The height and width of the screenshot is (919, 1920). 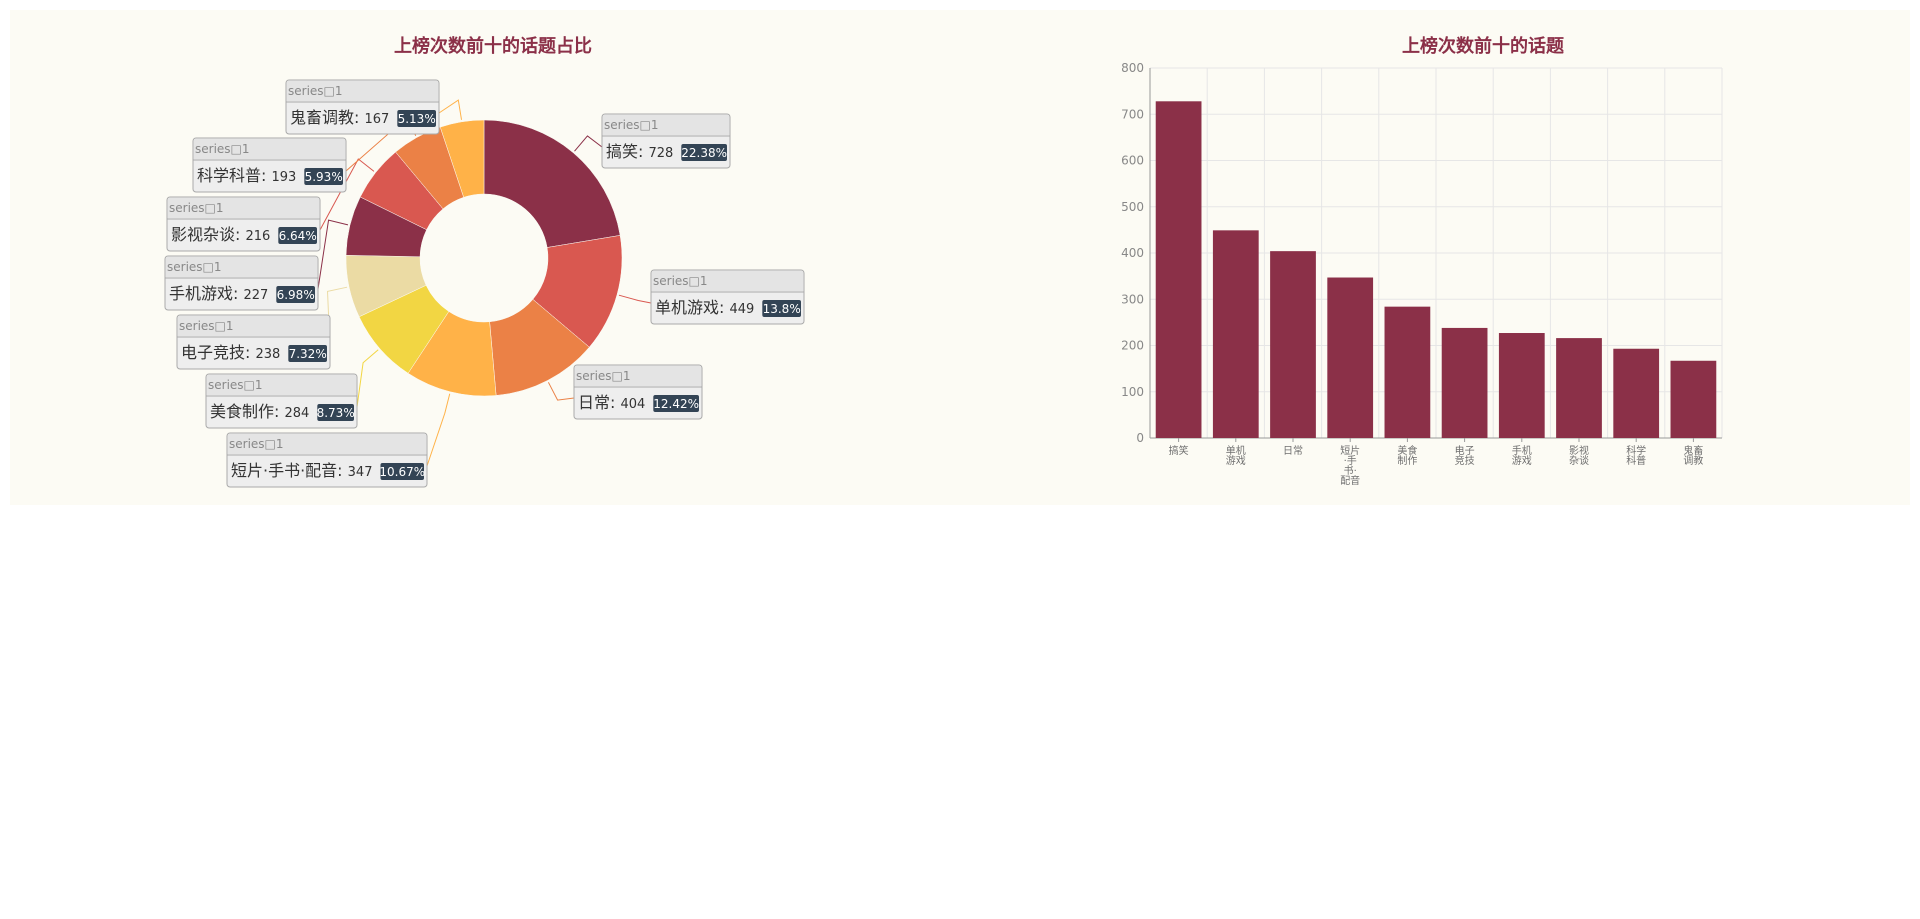 I want to click on bar-y-tick-label: 100, so click(x=1132, y=392).